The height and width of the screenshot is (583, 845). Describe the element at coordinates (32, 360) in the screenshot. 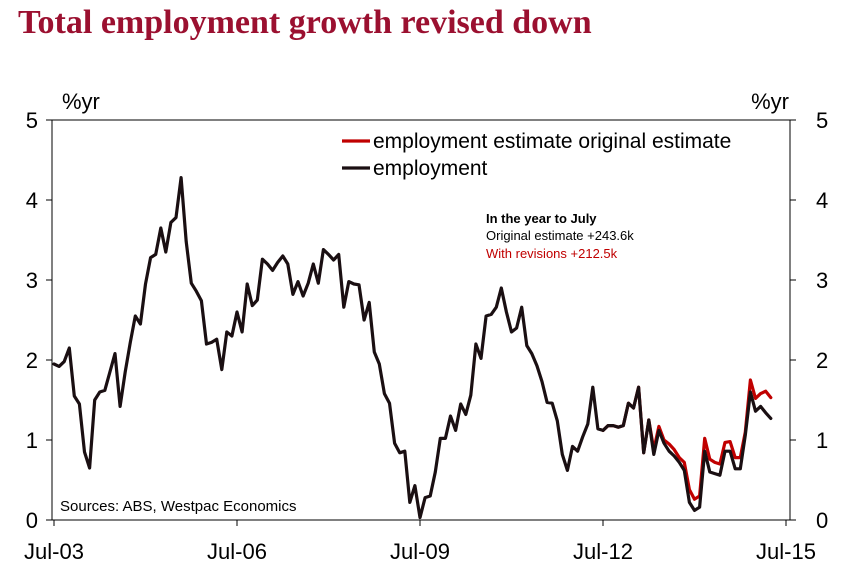

I see `y-tick-label-left: 2` at that location.